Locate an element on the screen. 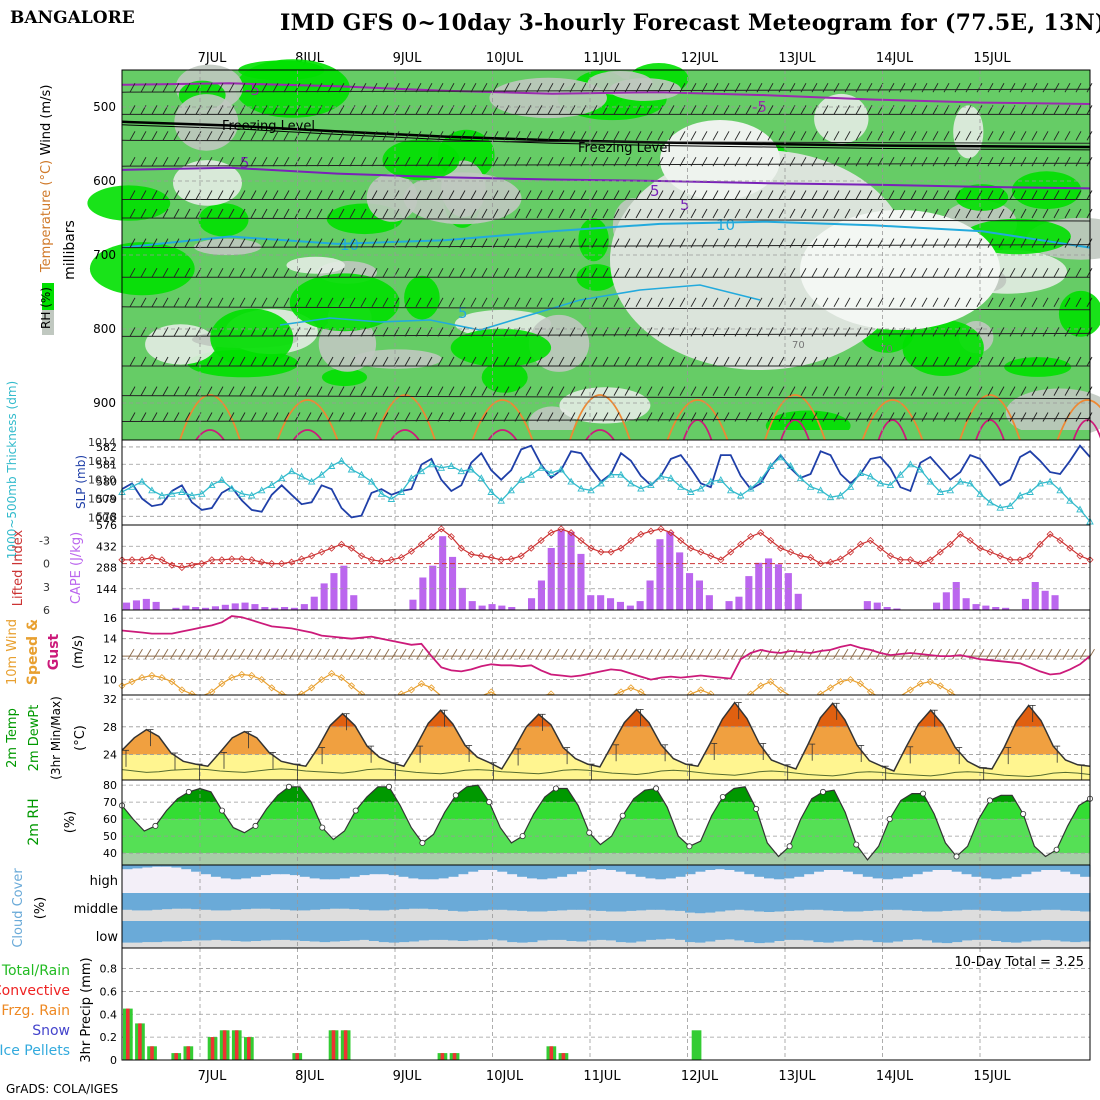 The image size is (1100, 1100). gust-marker is located at coordinates (222, 684).